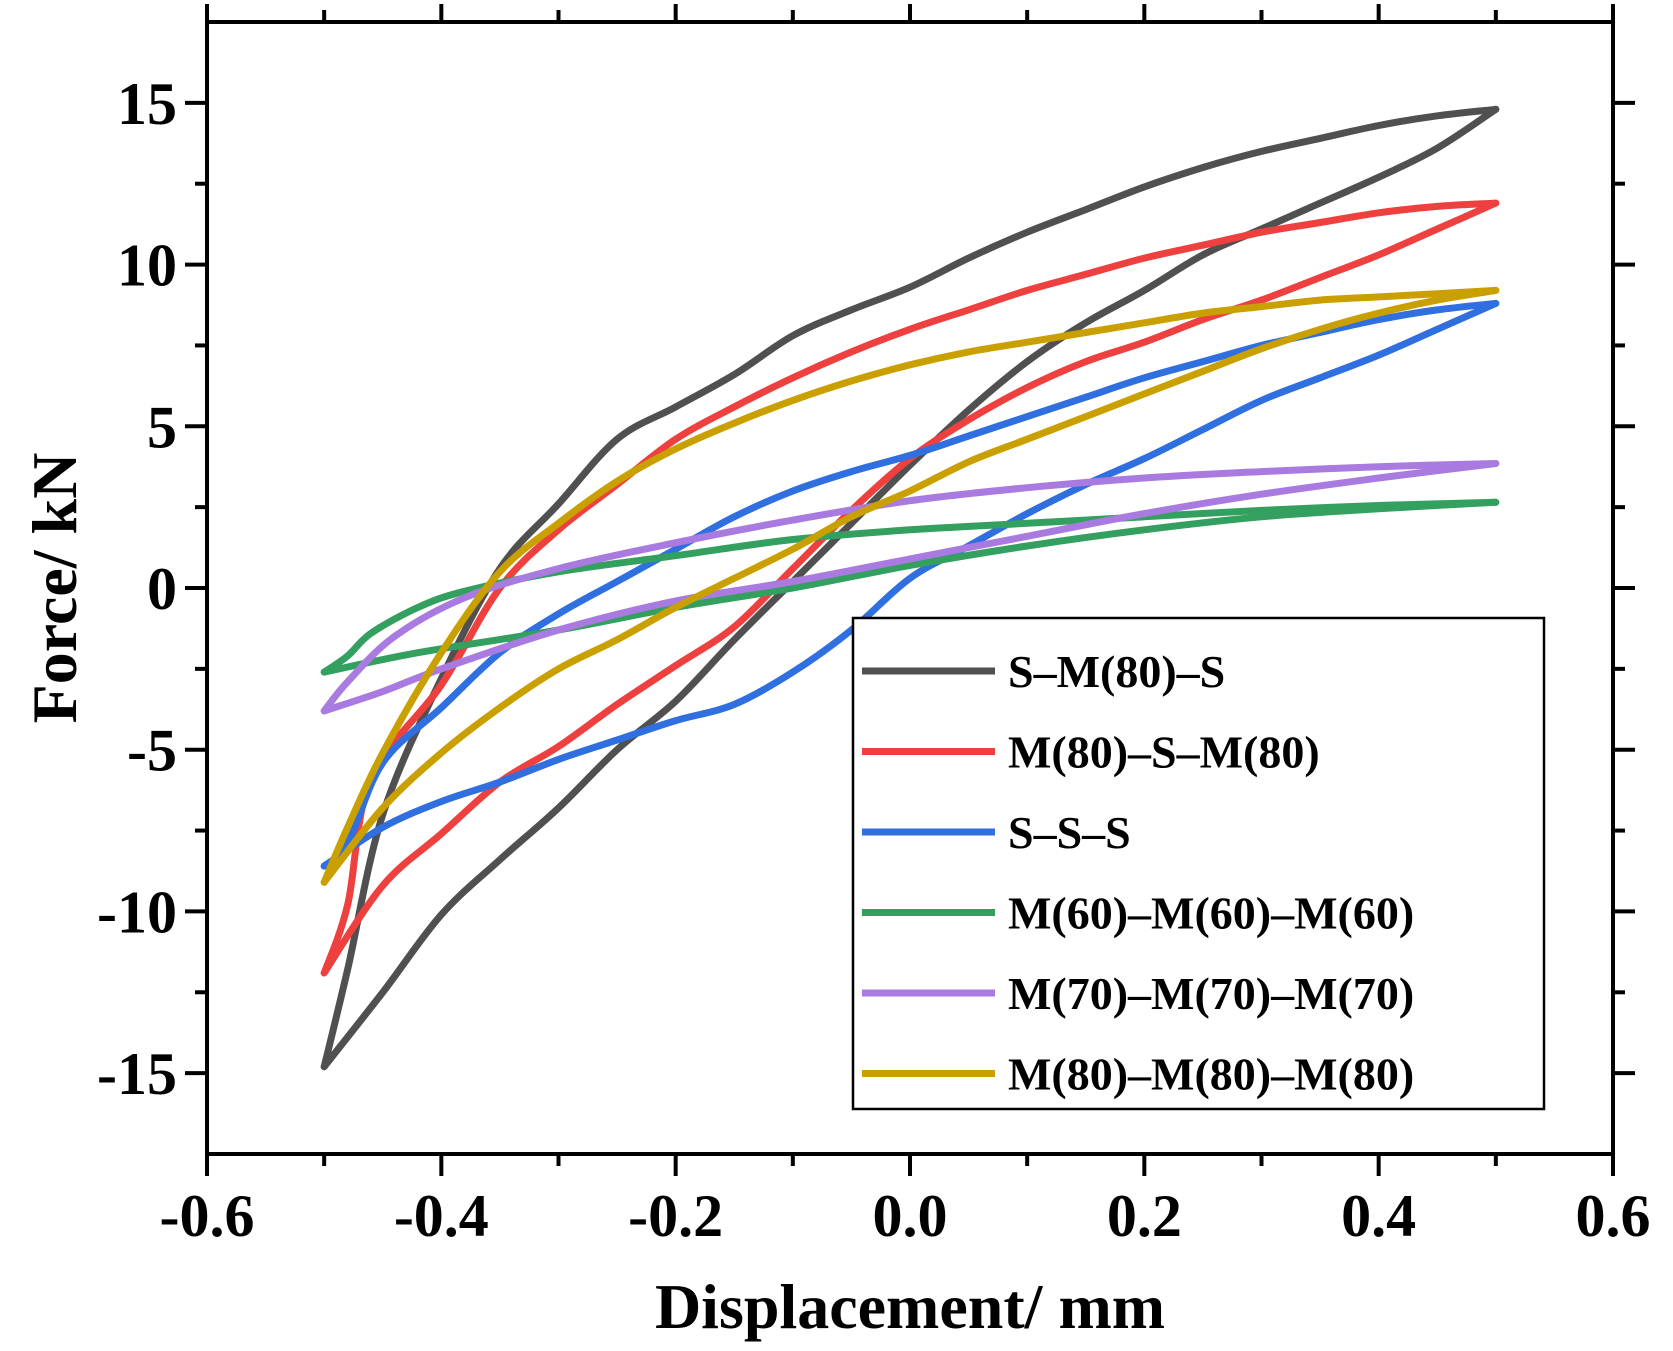 The width and height of the screenshot is (1673, 1351). What do you see at coordinates (137, 912) in the screenshot?
I see `y-tick-label: -10` at bounding box center [137, 912].